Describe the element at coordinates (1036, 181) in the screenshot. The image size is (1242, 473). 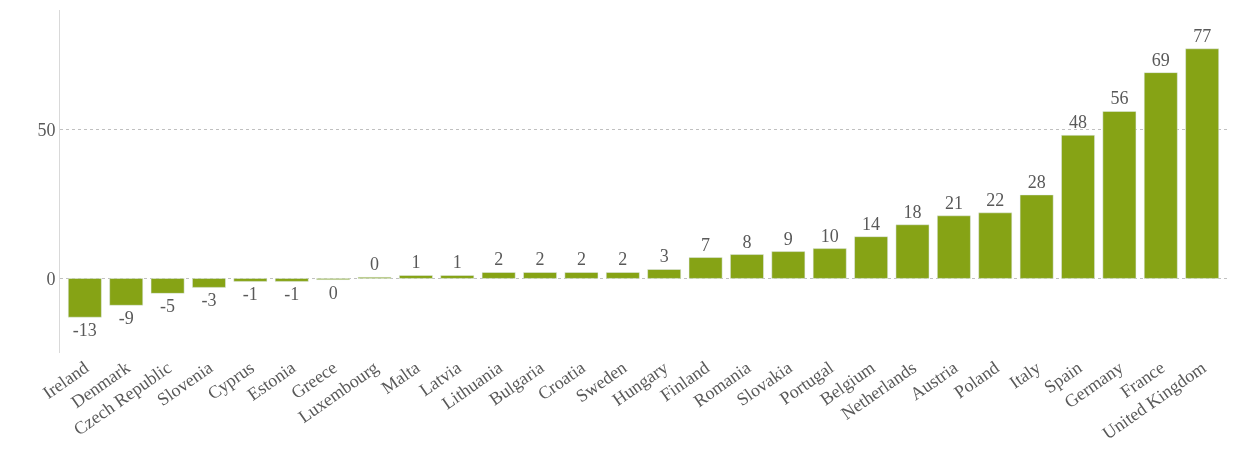
I see `data-label: 28` at that location.